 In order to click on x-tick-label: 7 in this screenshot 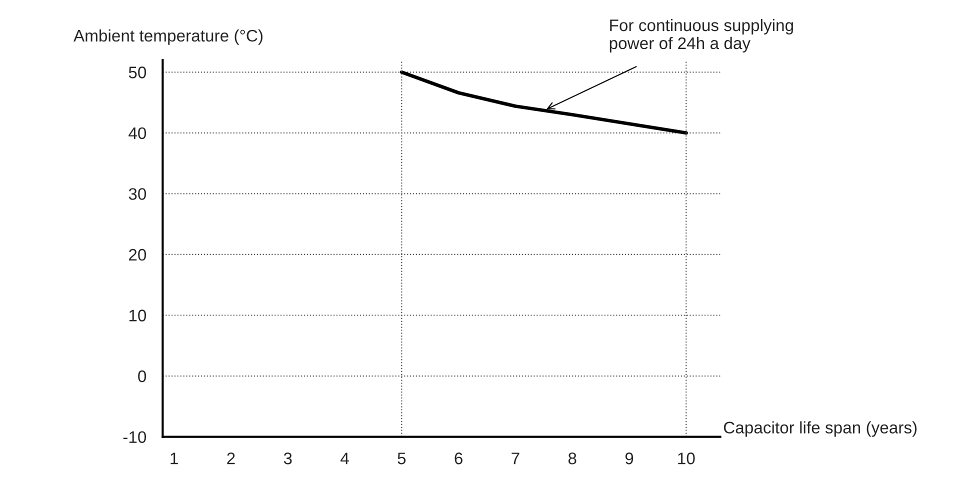, I will do `click(516, 458)`.